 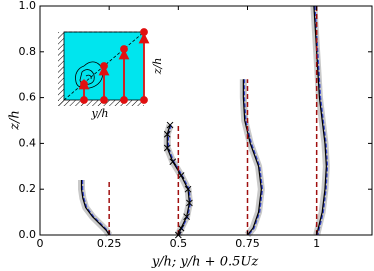 What do you see at coordinates (15, 120) in the screenshot?
I see `y-axis-label: z/h` at bounding box center [15, 120].